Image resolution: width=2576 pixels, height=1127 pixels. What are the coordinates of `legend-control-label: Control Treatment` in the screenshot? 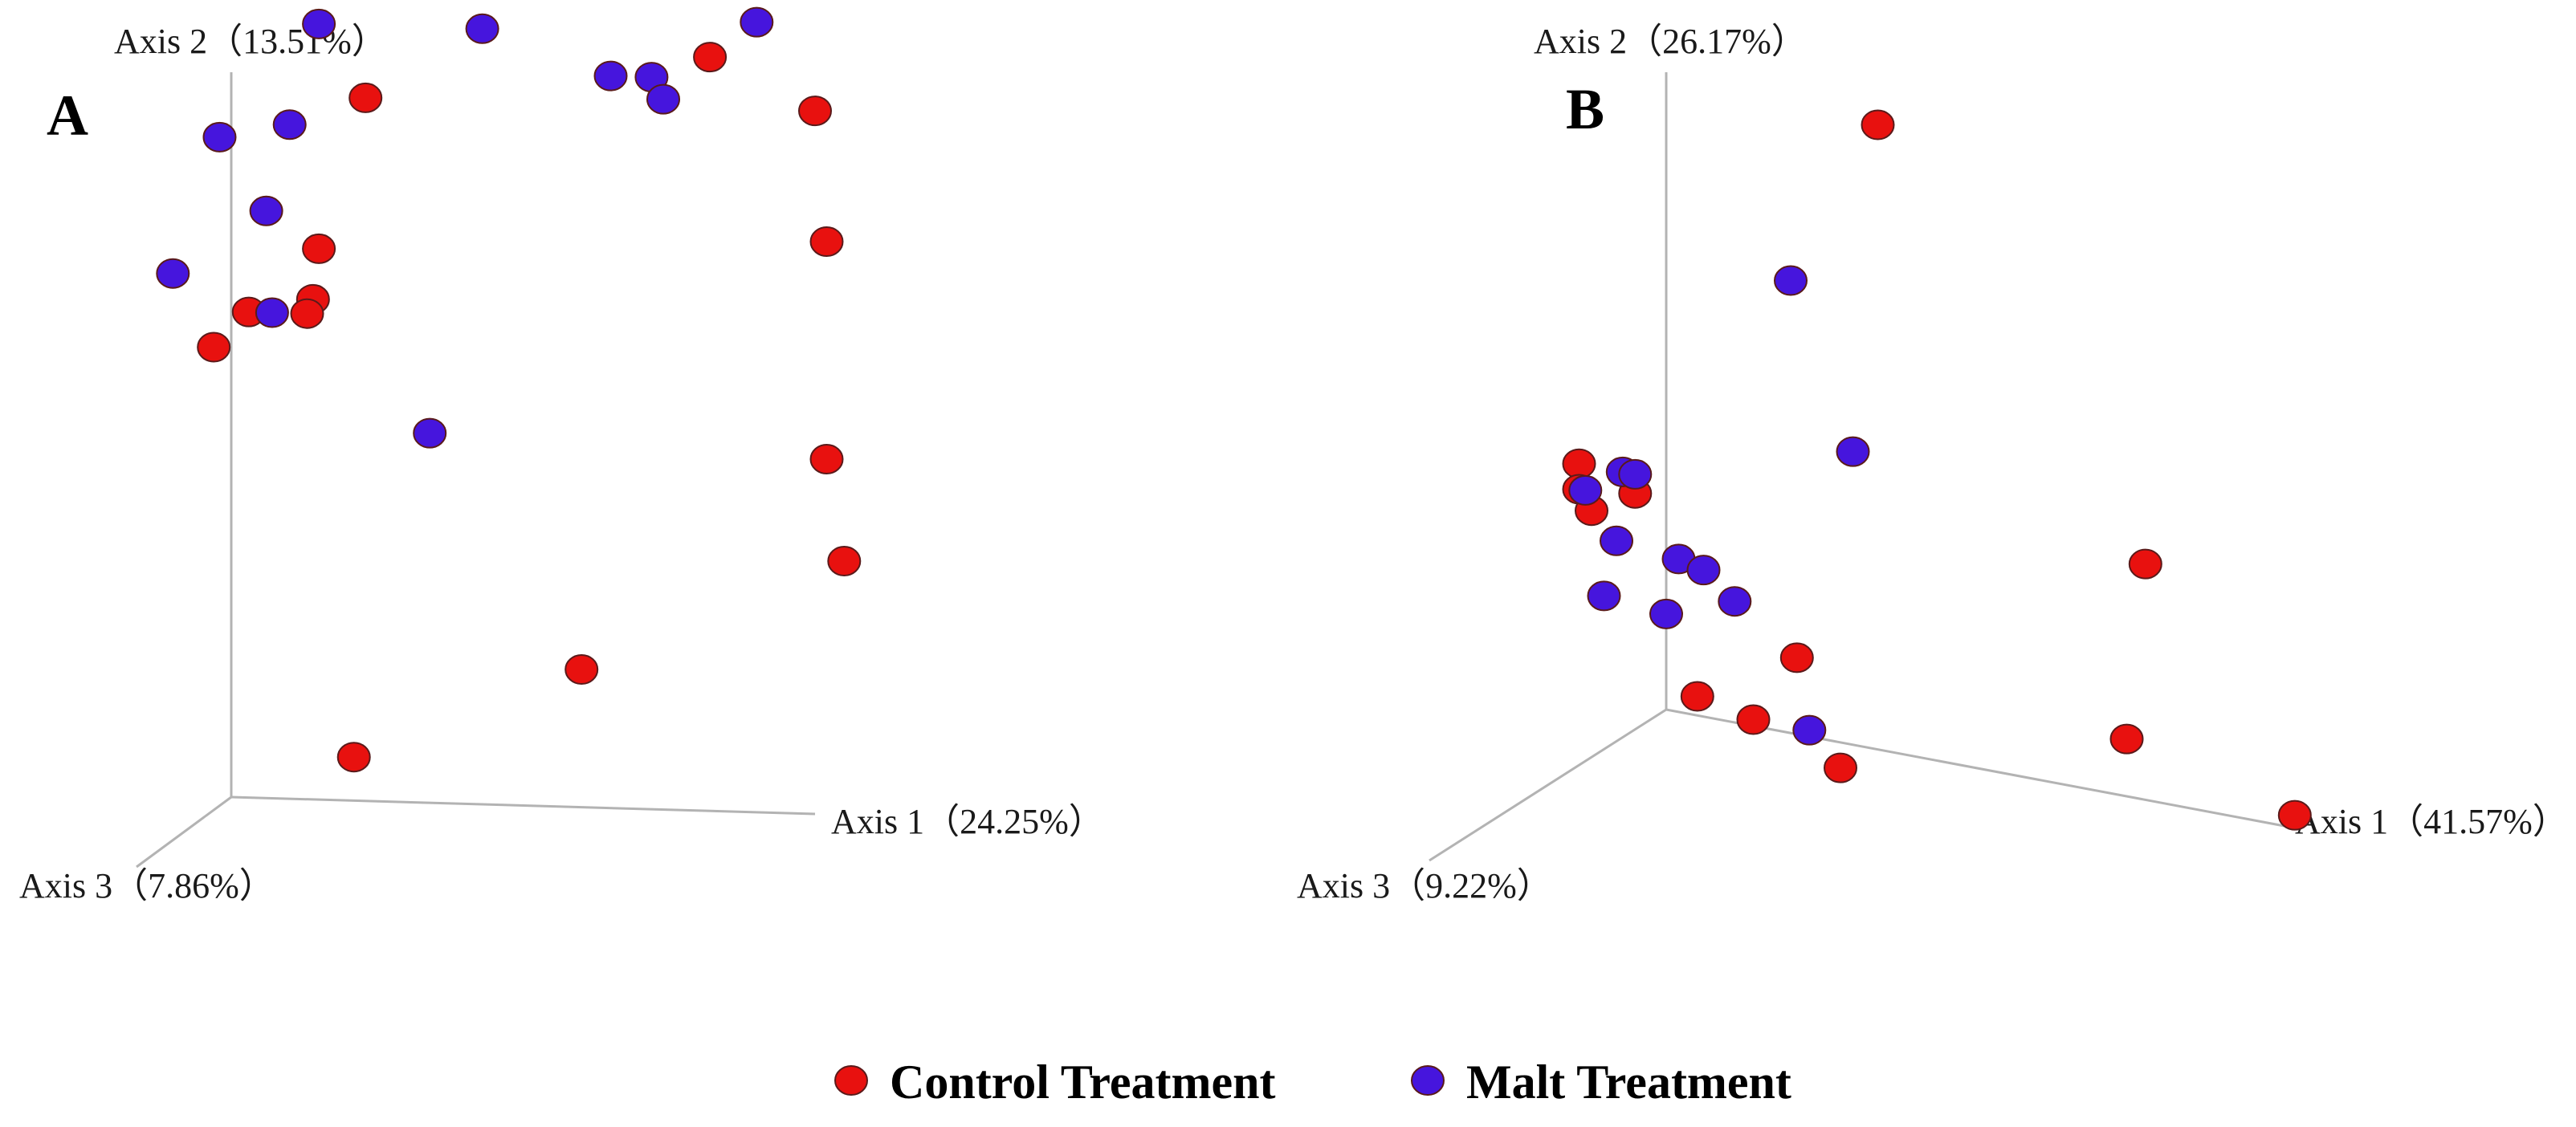 It's located at (1083, 1082).